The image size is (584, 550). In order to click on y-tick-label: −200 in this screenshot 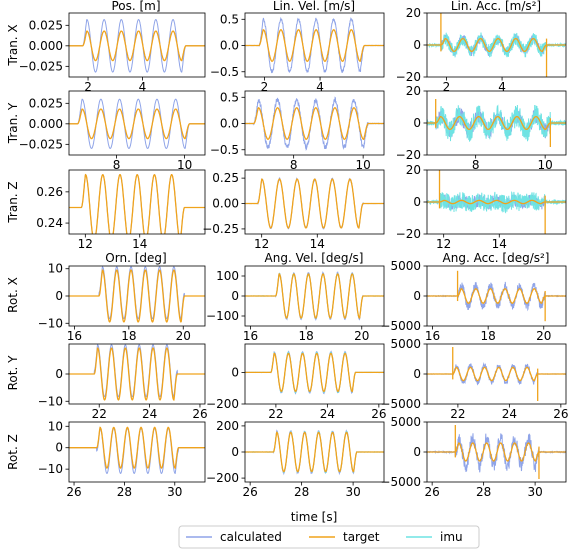, I will do `click(222, 404)`.